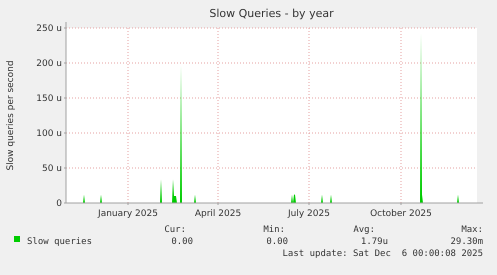 The image size is (497, 275). What do you see at coordinates (49, 29) in the screenshot?
I see `y-tick-label: 250 u` at bounding box center [49, 29].